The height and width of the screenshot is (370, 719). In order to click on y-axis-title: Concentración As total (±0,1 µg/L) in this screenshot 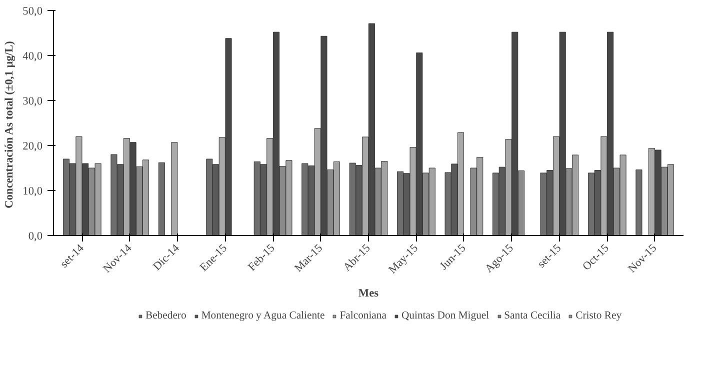, I will do `click(10, 124)`.